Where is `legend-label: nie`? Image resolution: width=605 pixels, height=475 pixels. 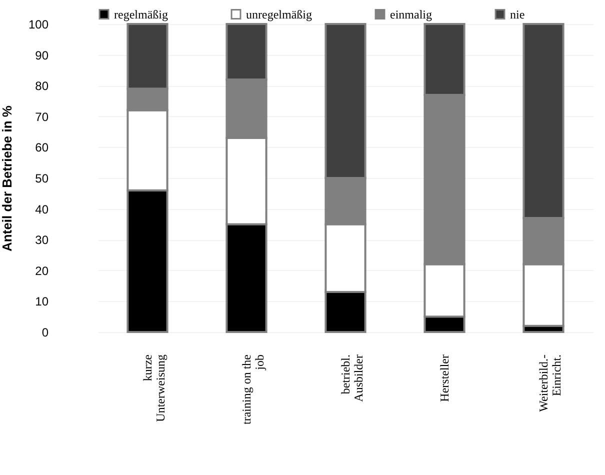
legend-label: nie is located at coordinates (517, 14).